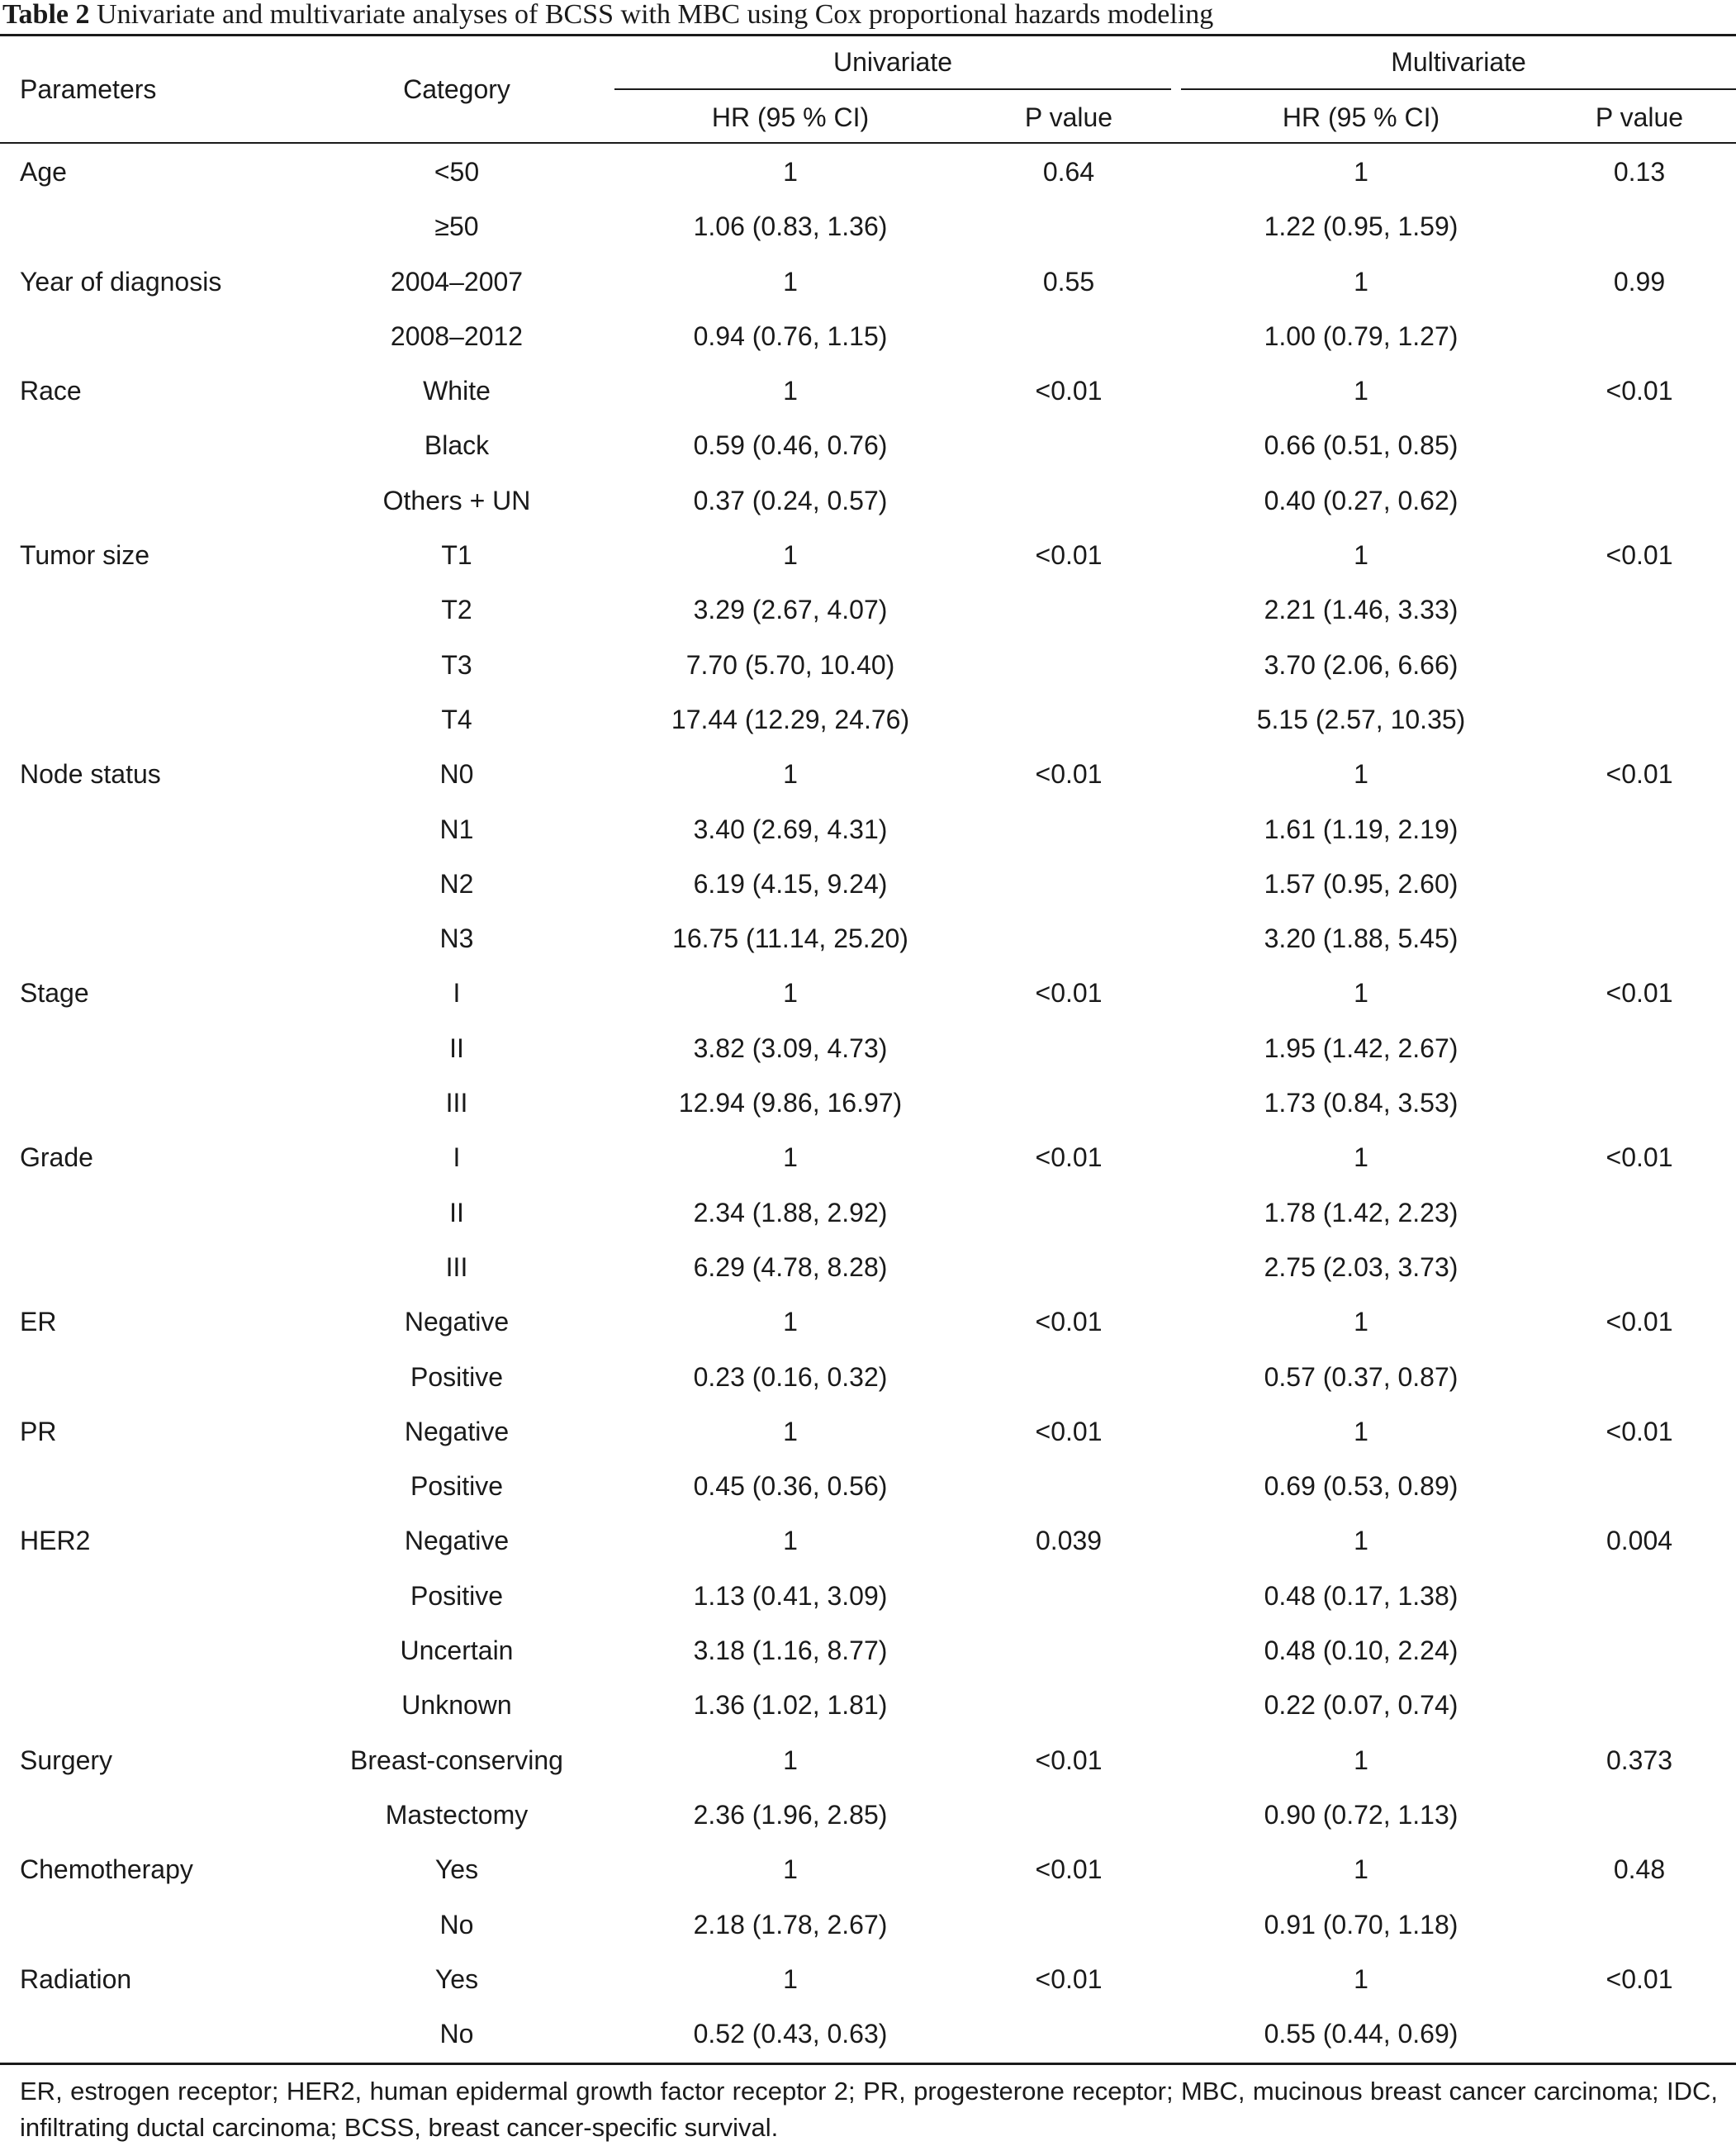 The height and width of the screenshot is (2146, 1736). I want to click on cell-multi-hr: 1.73 (0.84, 3.53), so click(1361, 1103).